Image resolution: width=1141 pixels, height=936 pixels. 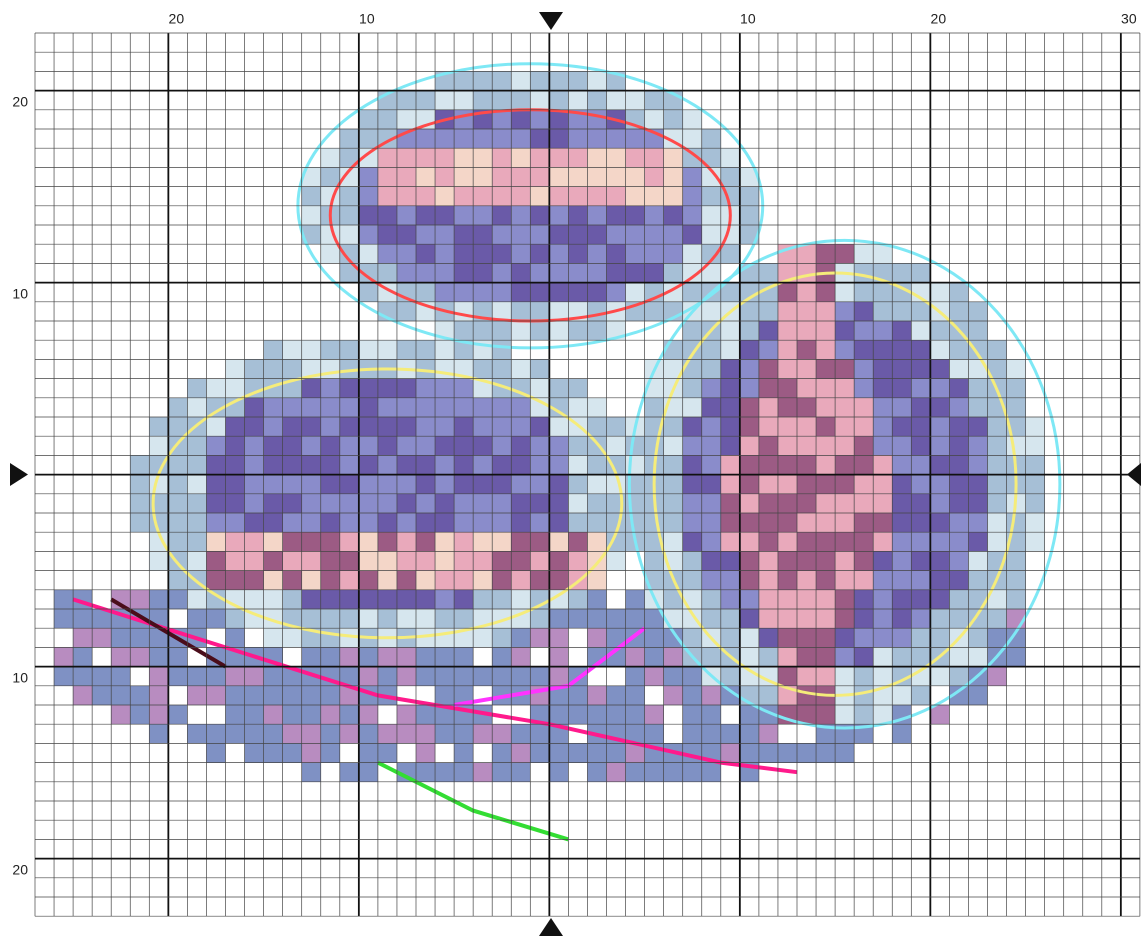 What do you see at coordinates (20, 101) in the screenshot?
I see `left-axis-label: 20` at bounding box center [20, 101].